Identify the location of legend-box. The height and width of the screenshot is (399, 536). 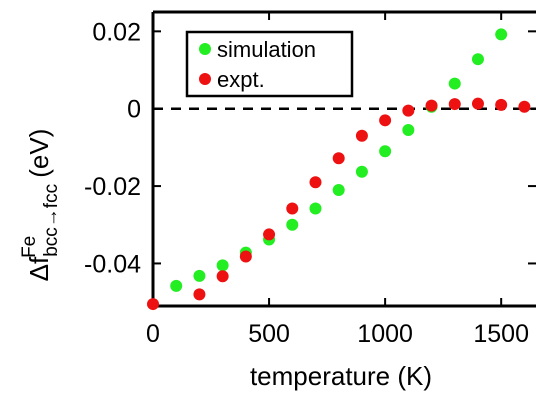
(269, 64).